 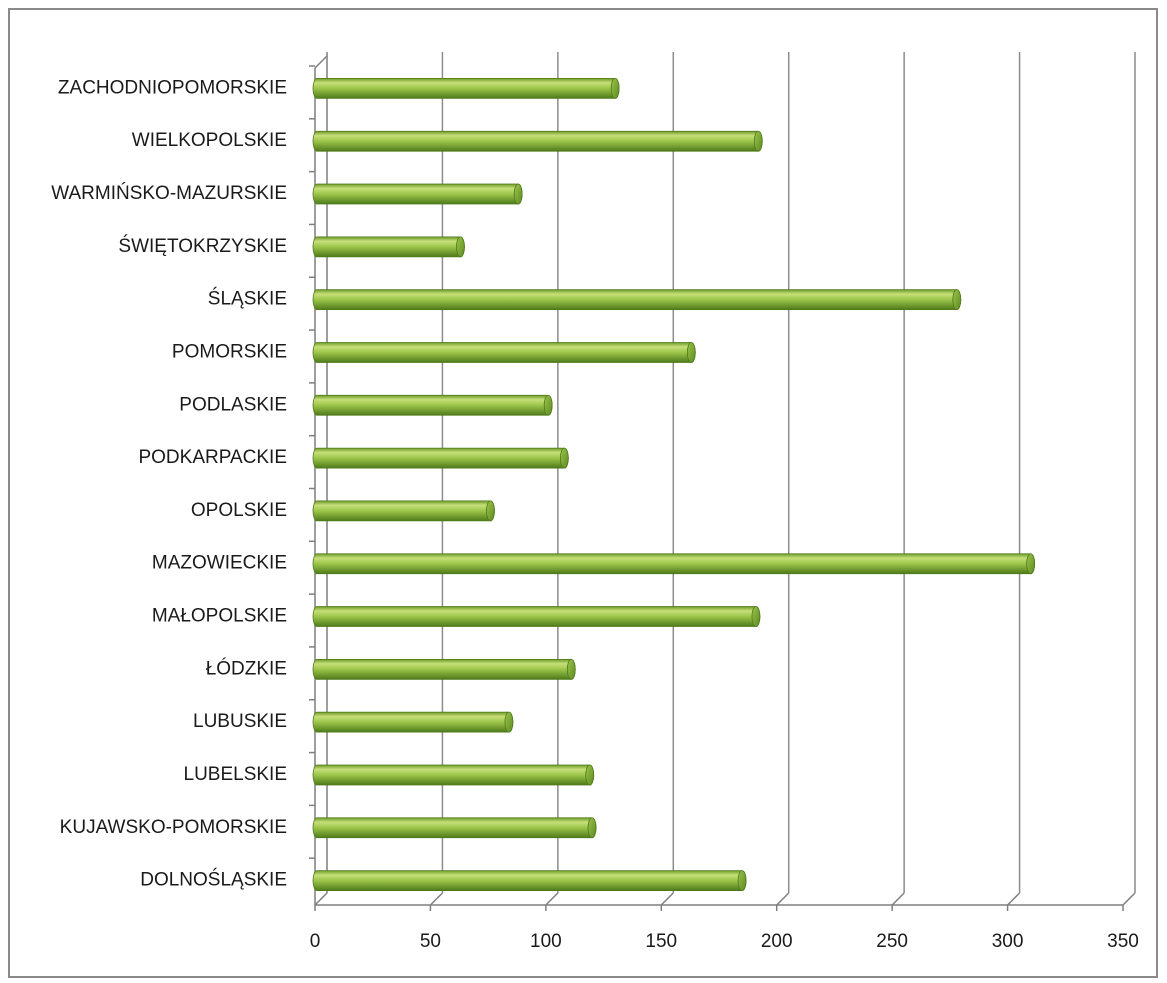 I want to click on category-label: LUBUSKIE, so click(x=240, y=721).